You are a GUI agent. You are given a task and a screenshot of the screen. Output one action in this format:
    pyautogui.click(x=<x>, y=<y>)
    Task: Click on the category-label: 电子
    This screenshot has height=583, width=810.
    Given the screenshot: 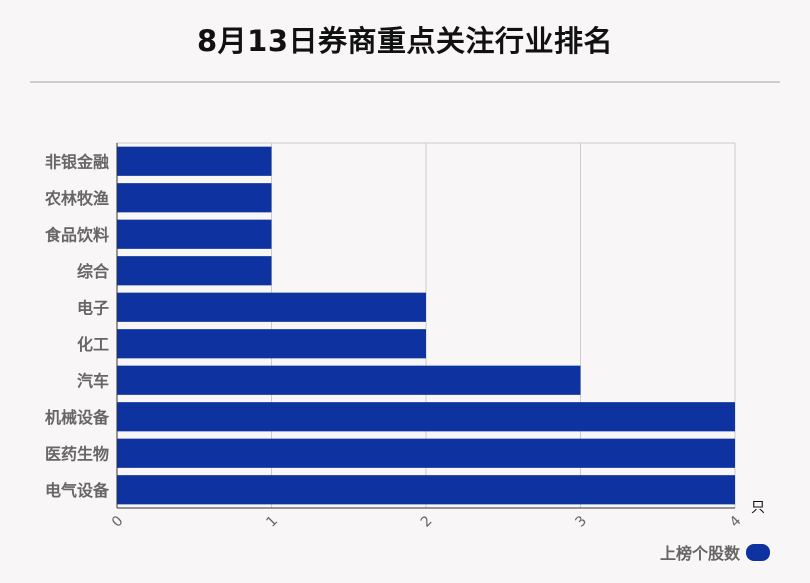 What is the action you would take?
    pyautogui.click(x=93, y=307)
    